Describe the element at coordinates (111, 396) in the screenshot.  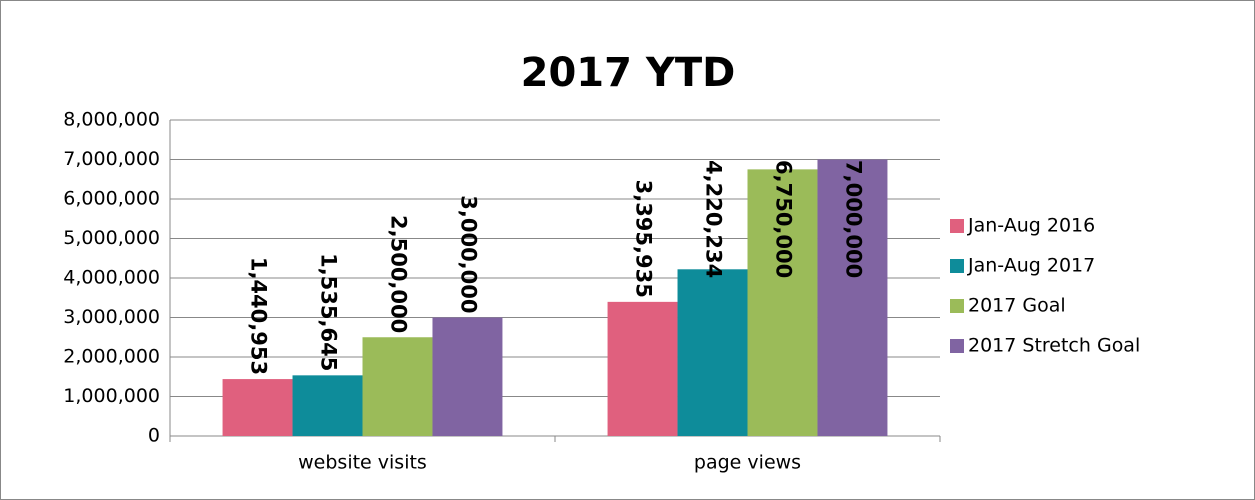
I see `y-tick-label: 1,000,000` at that location.